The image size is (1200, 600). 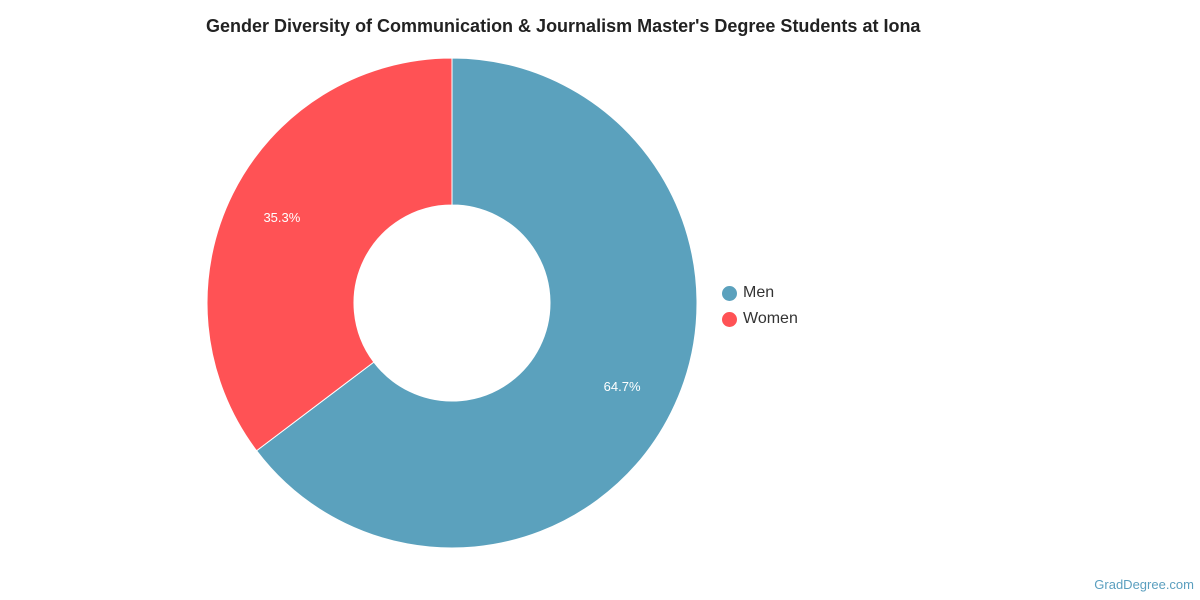 I want to click on slice-label-men: 64.7%, so click(x=622, y=386).